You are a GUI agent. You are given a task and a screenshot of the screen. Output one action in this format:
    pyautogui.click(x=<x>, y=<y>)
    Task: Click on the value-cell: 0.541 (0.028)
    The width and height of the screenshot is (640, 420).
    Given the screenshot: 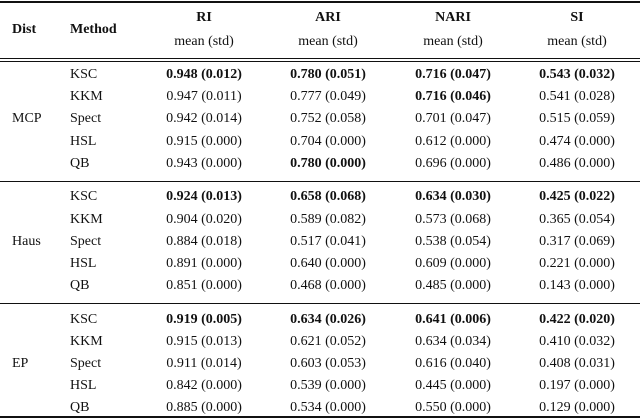 What is the action you would take?
    pyautogui.click(x=577, y=97)
    